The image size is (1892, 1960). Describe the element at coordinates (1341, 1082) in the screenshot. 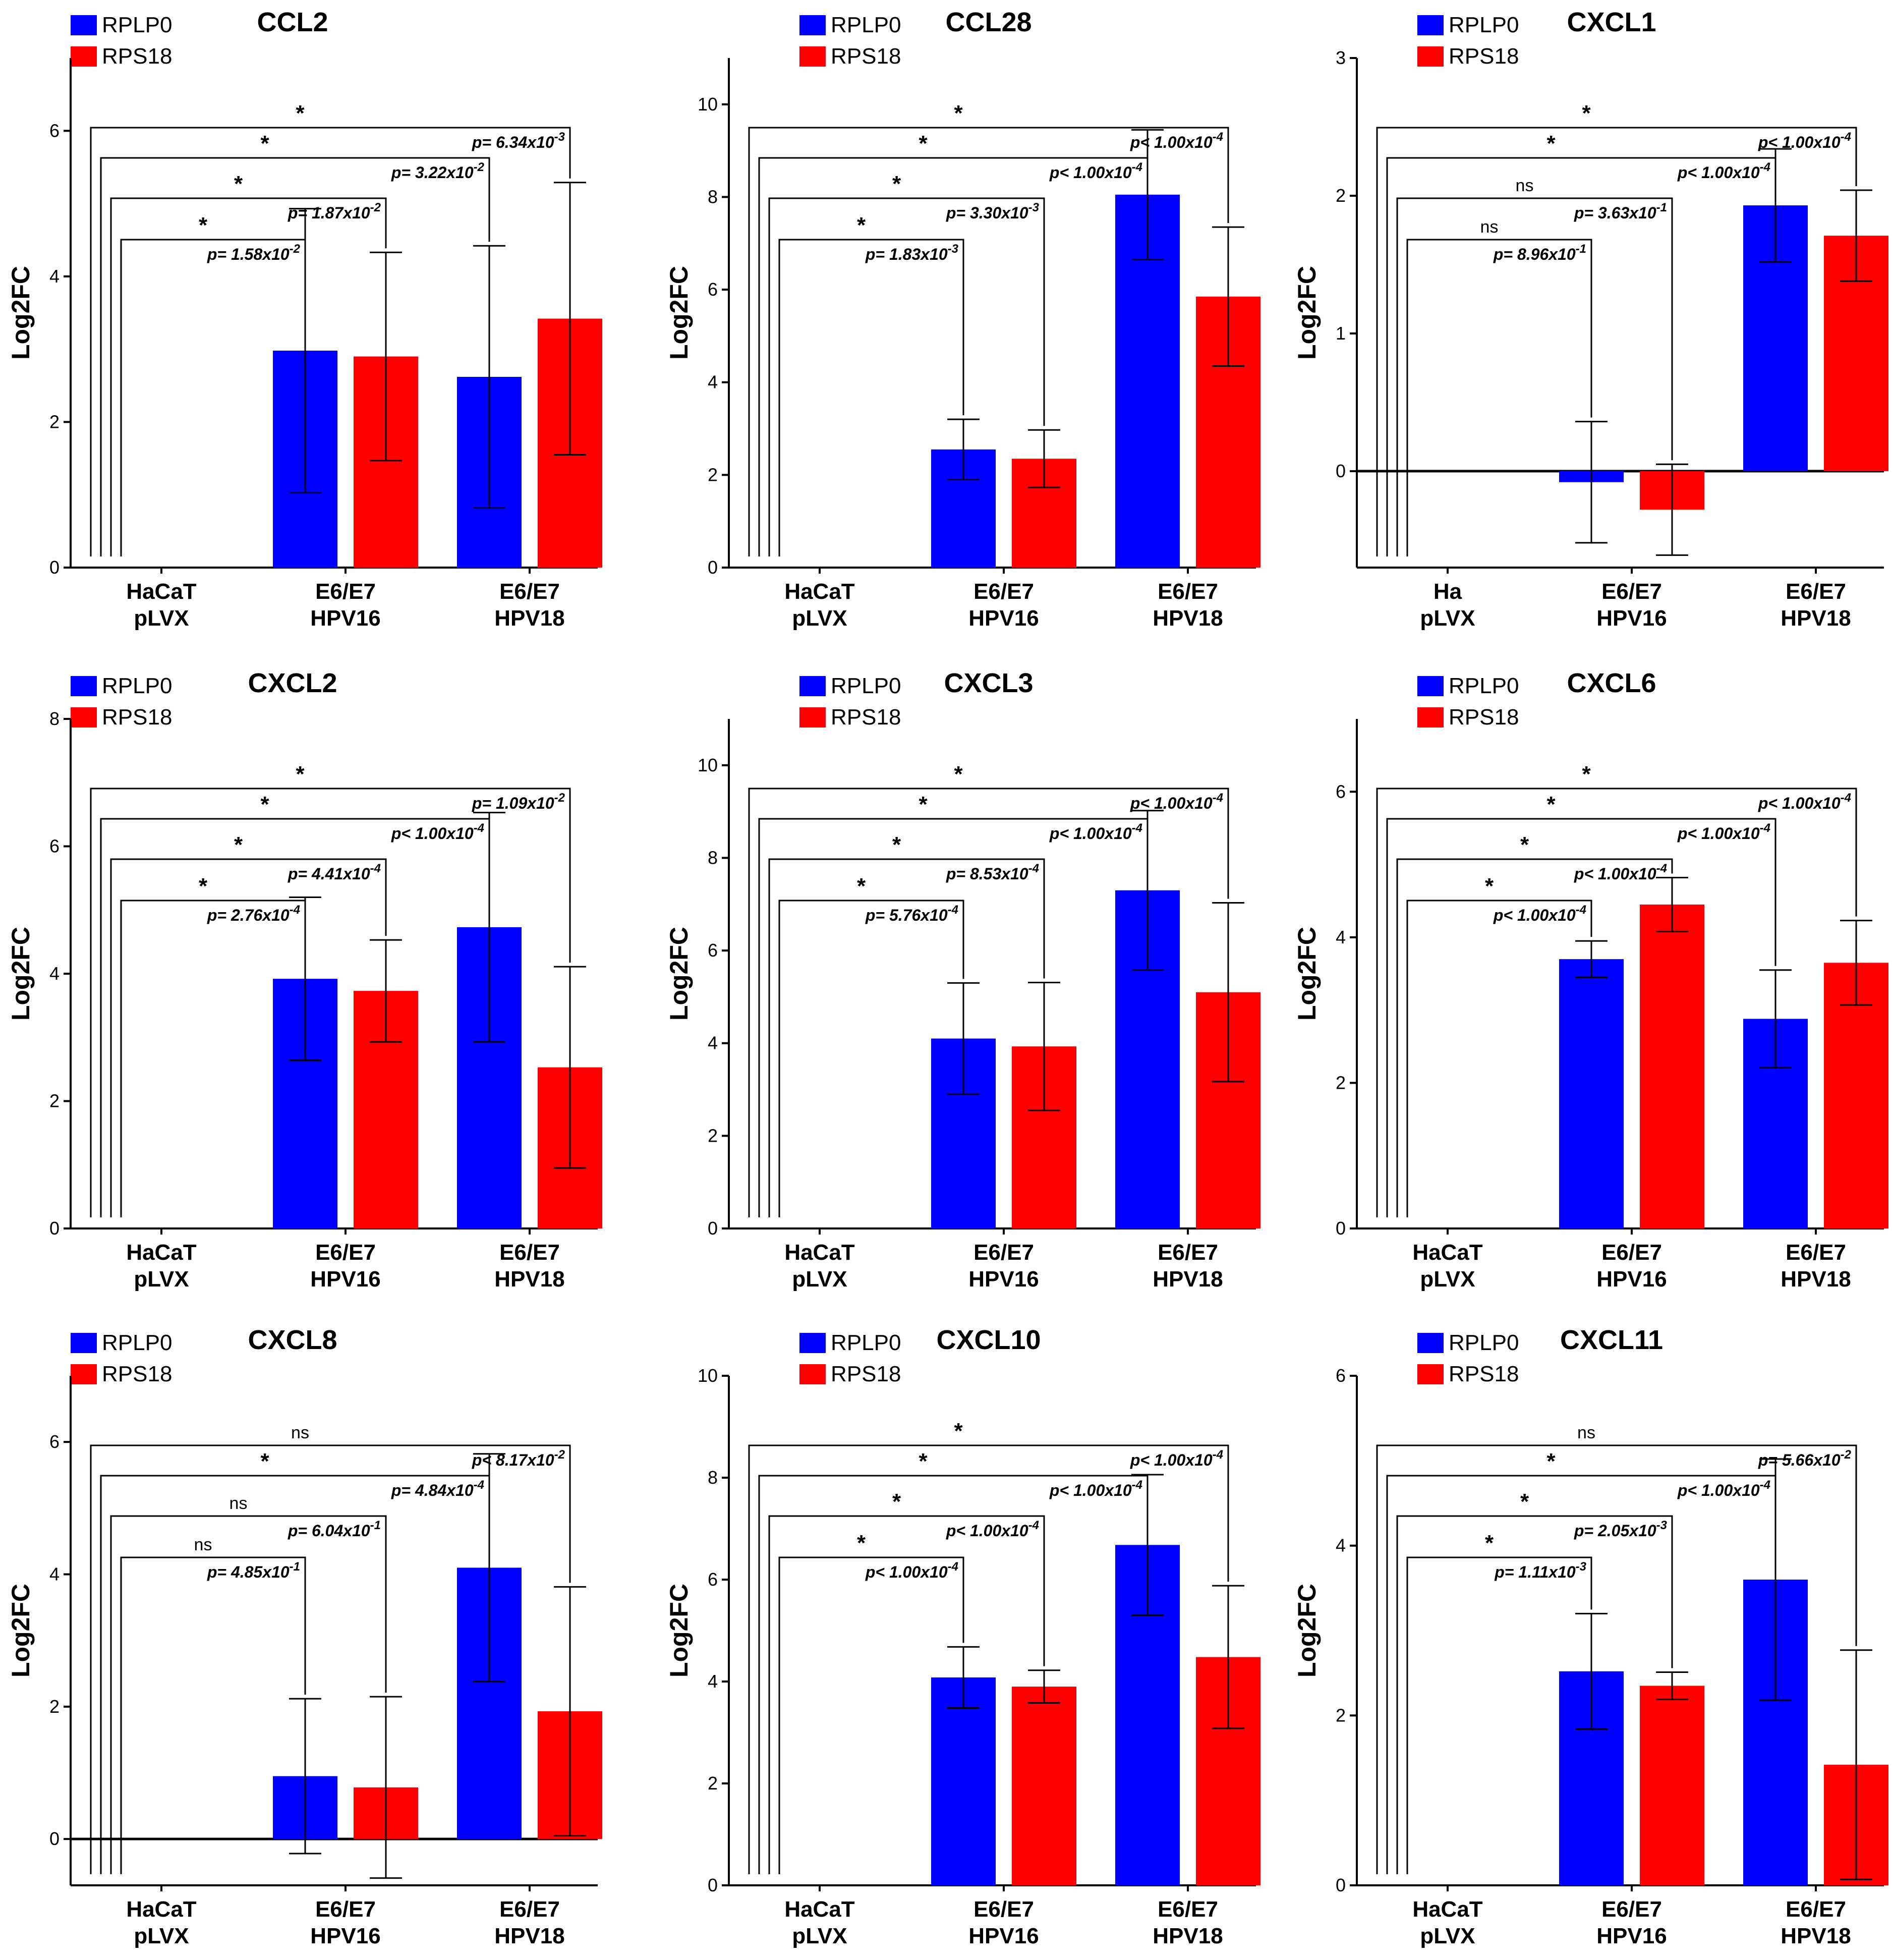

I see `y-tick-label: 2` at that location.